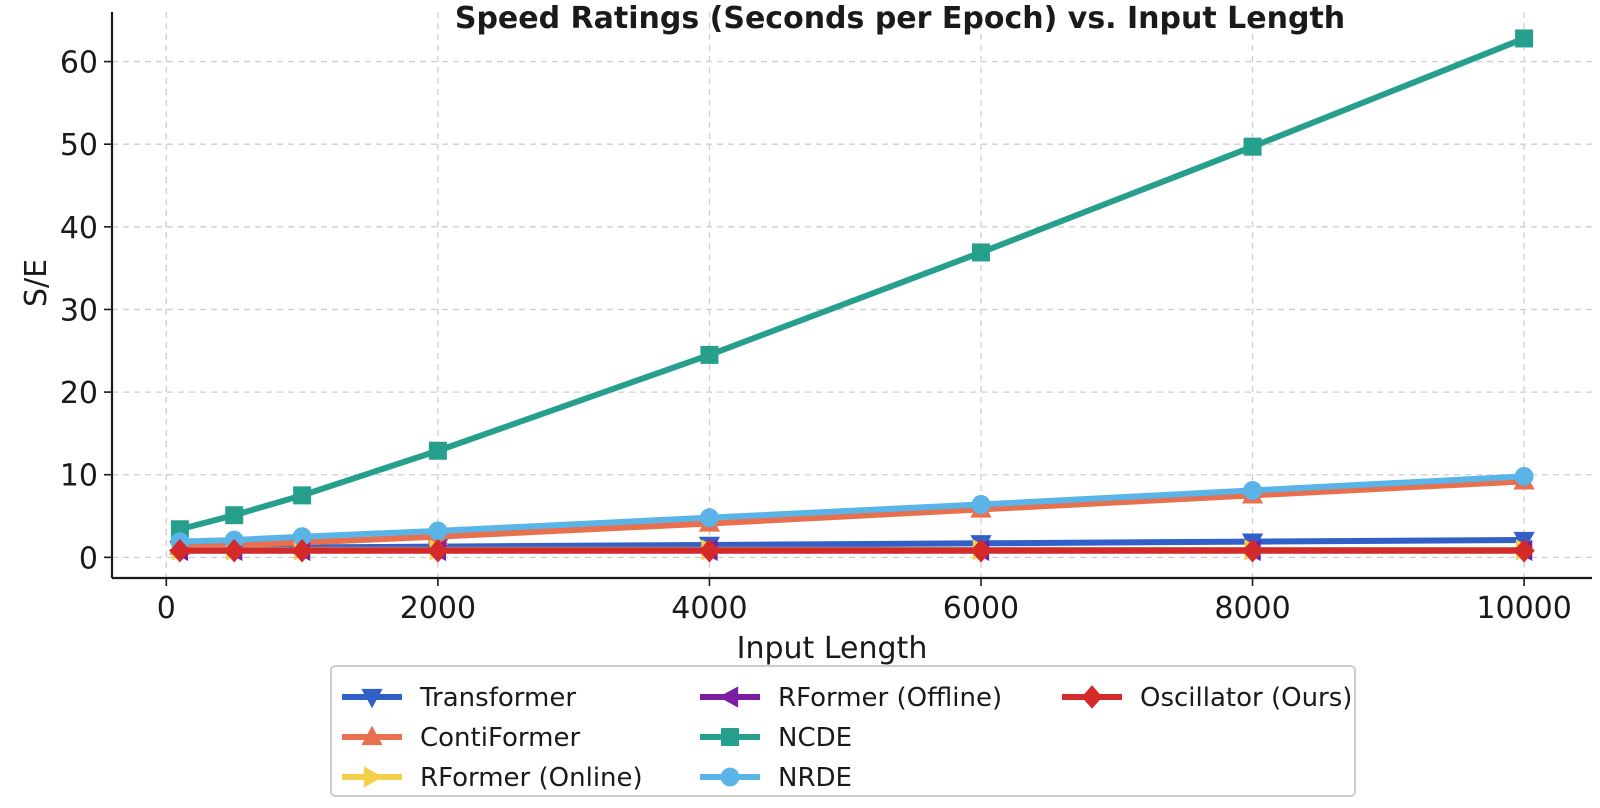 The width and height of the screenshot is (1600, 808). Describe the element at coordinates (497, 698) in the screenshot. I see `legend-label: Transformer` at that location.